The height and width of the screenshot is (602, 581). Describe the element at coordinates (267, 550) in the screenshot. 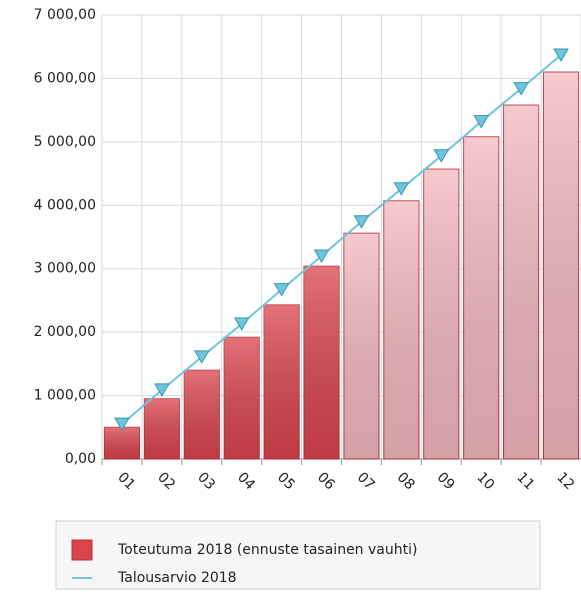

I see `legend-label: Toteutuma 2018 (ennuste tasainen vauhti)` at that location.